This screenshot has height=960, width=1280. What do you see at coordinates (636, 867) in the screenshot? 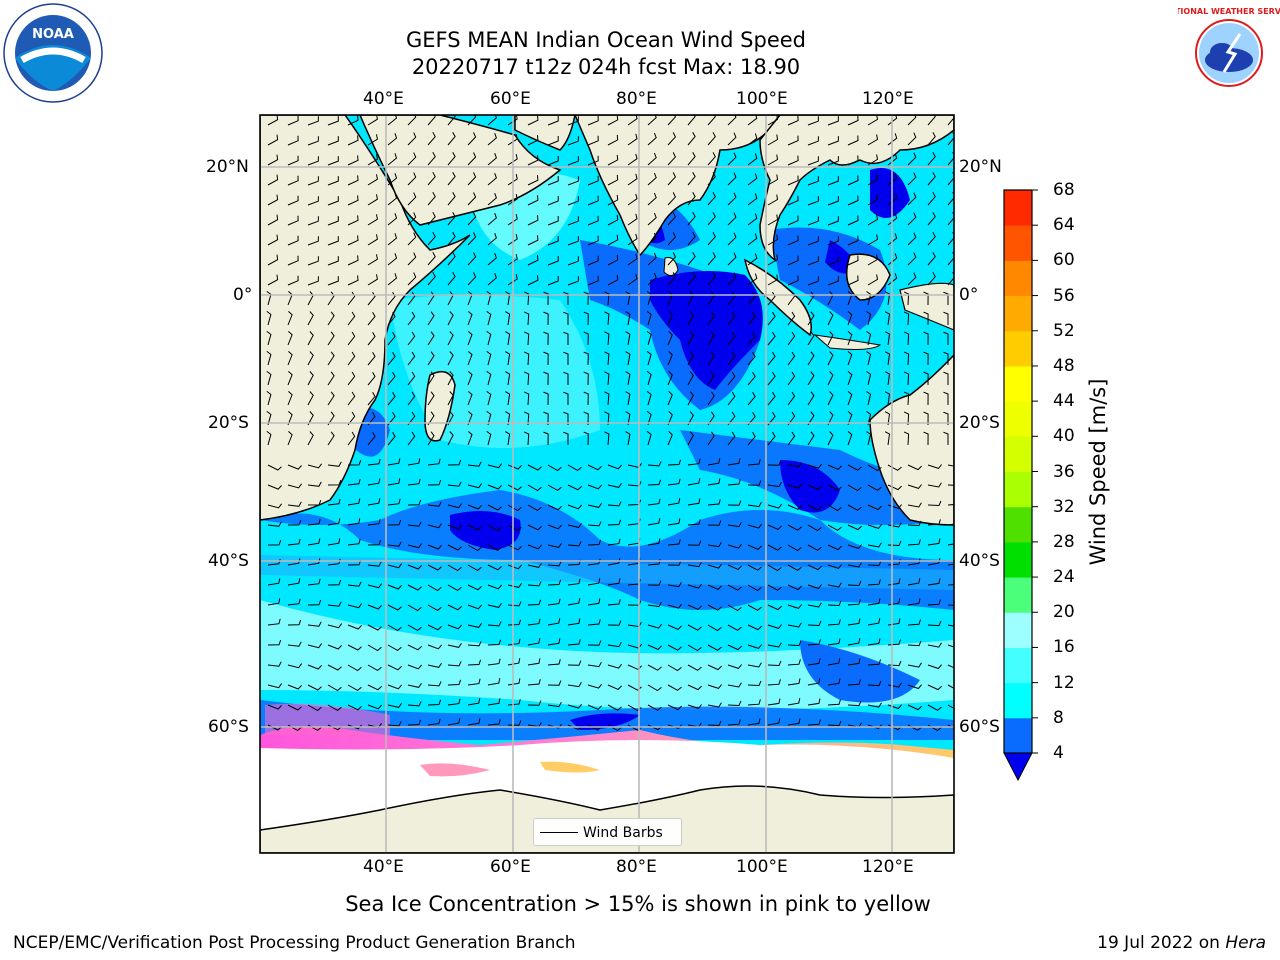
I see `bottom-lon-tick: 80°E` at bounding box center [636, 867].